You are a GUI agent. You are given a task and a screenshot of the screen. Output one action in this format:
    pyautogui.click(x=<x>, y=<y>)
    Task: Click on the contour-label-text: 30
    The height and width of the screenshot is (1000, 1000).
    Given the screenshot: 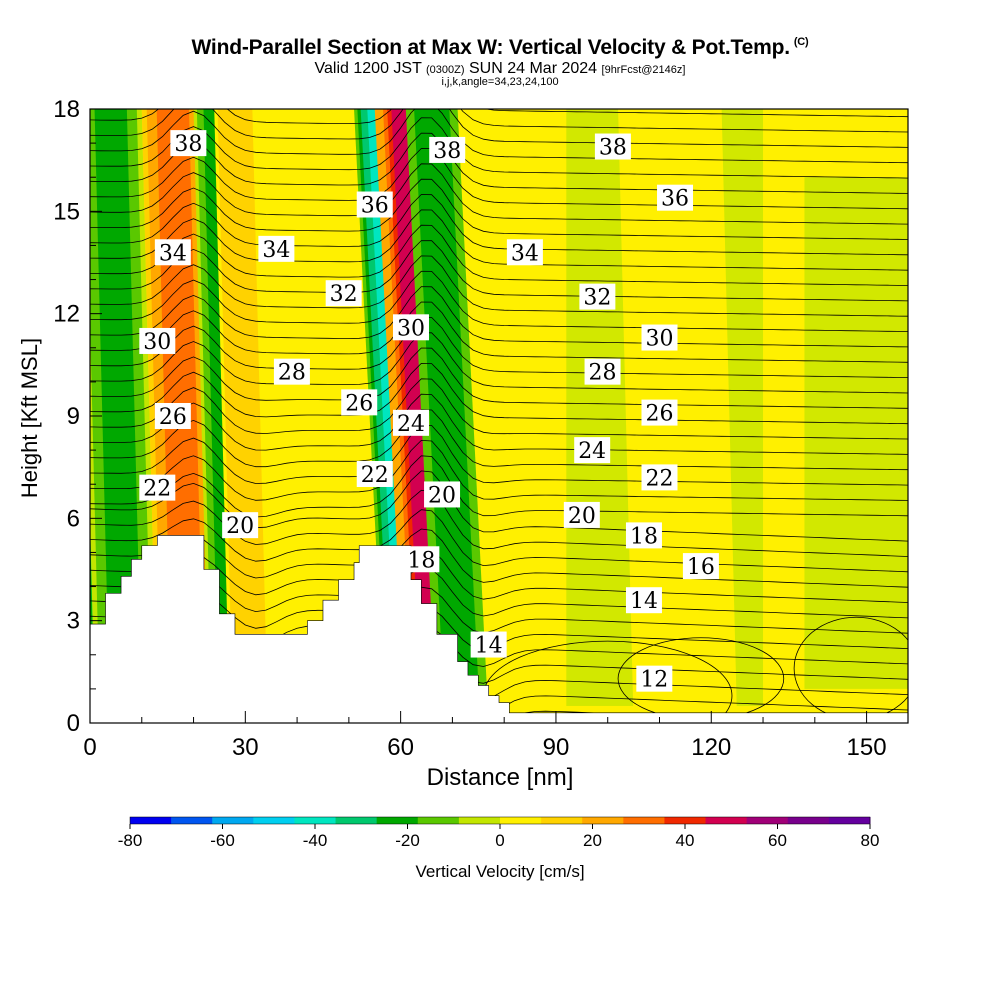 What is the action you would take?
    pyautogui.click(x=659, y=339)
    